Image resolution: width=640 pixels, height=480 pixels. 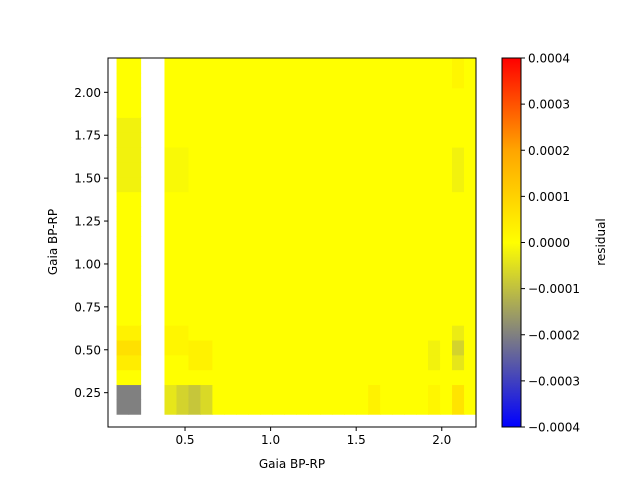 What do you see at coordinates (270, 440) in the screenshot?
I see `x-tick-label: 1.0` at bounding box center [270, 440].